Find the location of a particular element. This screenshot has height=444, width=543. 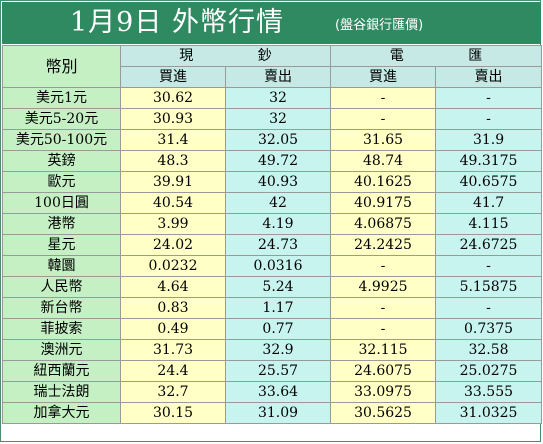

table-row: 菲披索 0.49 0.77-0.7375 is located at coordinates (272, 329).